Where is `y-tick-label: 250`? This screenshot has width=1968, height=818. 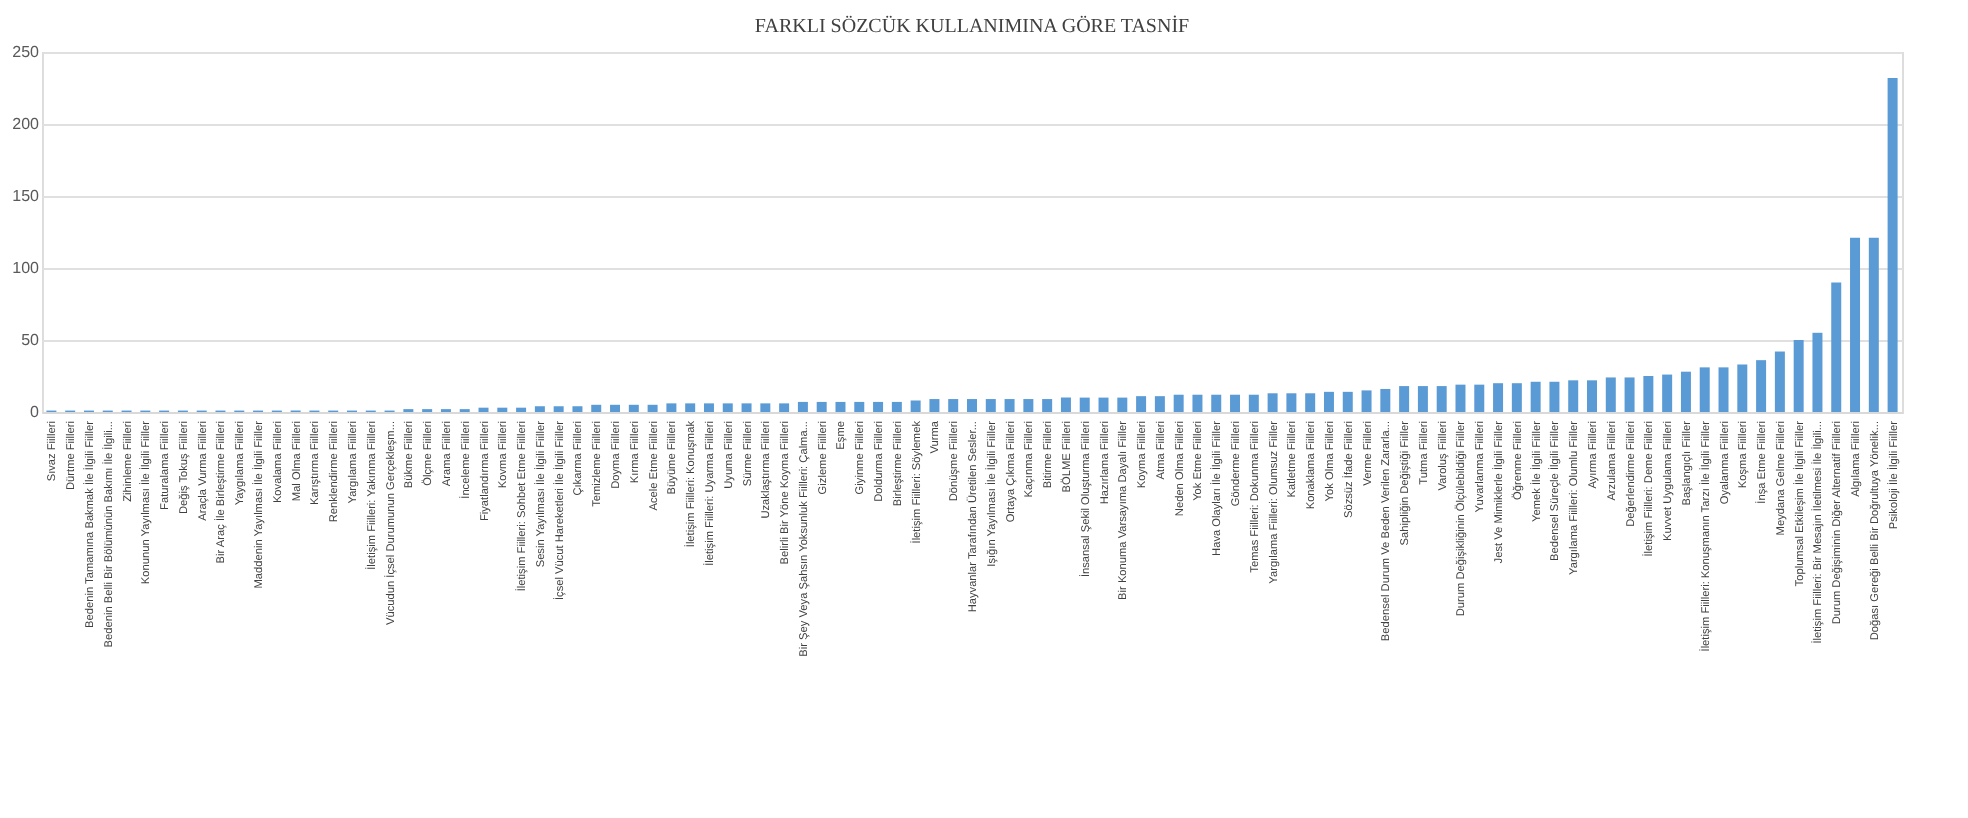 y-tick-label: 250 is located at coordinates (26, 52).